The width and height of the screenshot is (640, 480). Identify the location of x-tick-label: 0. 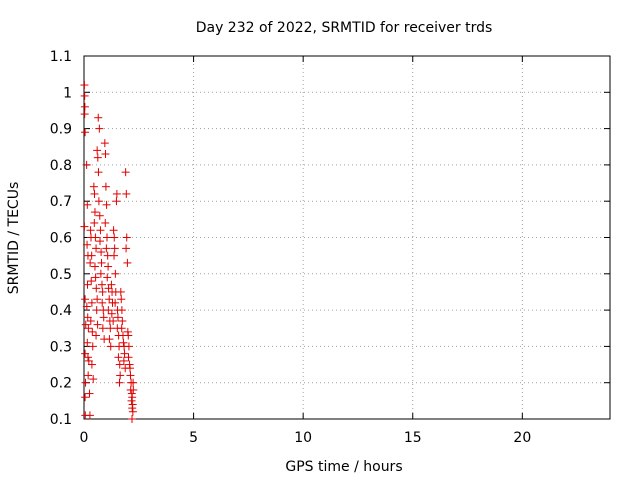
(84, 438).